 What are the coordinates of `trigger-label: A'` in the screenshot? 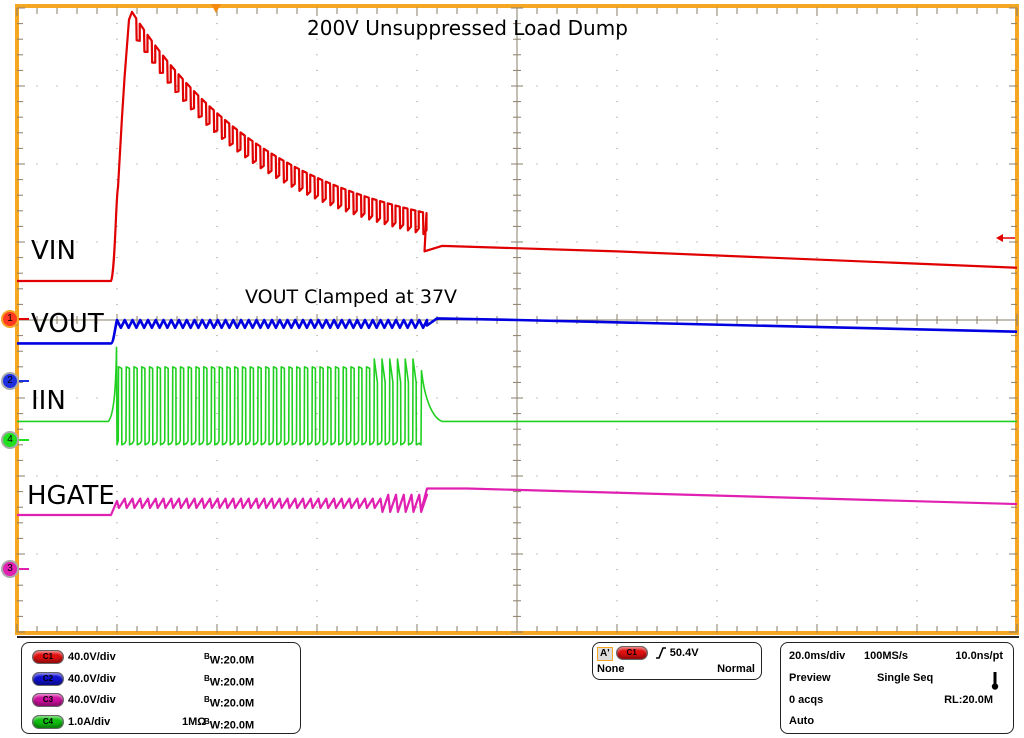 It's located at (605, 654).